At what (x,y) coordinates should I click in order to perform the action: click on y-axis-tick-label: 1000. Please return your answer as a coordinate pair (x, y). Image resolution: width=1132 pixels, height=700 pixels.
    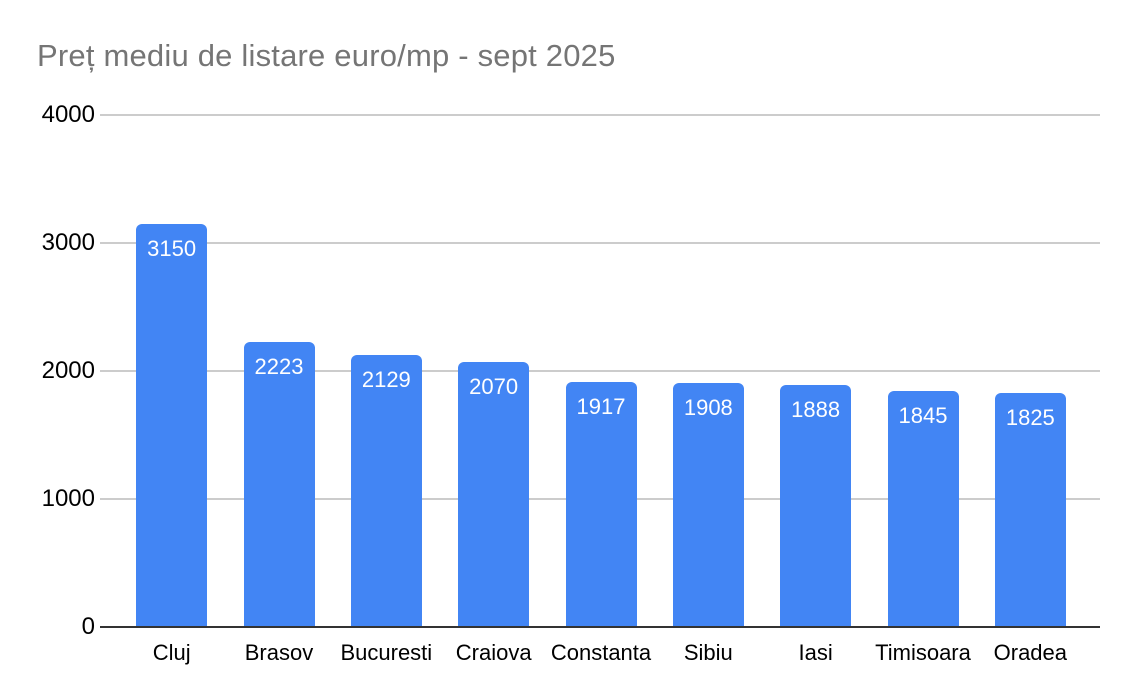
    Looking at the image, I should click on (68, 498).